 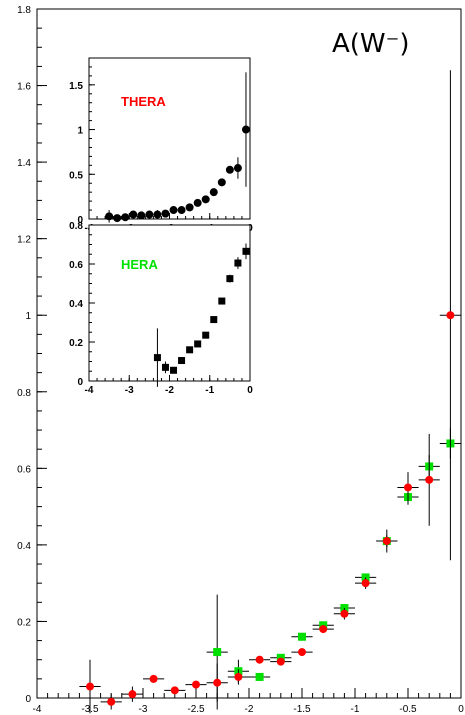 What do you see at coordinates (76, 86) in the screenshot?
I see `y-tick-label: 1.5` at bounding box center [76, 86].